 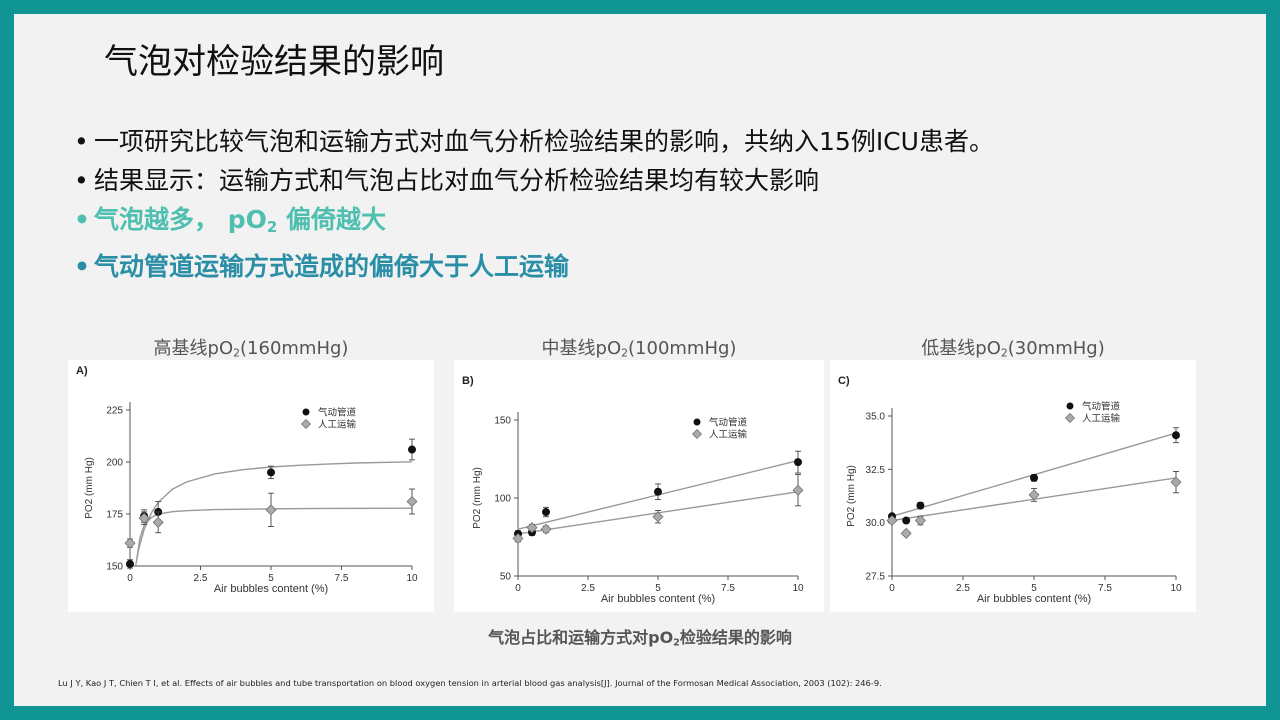 I want to click on bullet-item: • 结果显示：运输方式和气泡占比对血气分析检验结果均有较大影响, so click(x=649, y=180).